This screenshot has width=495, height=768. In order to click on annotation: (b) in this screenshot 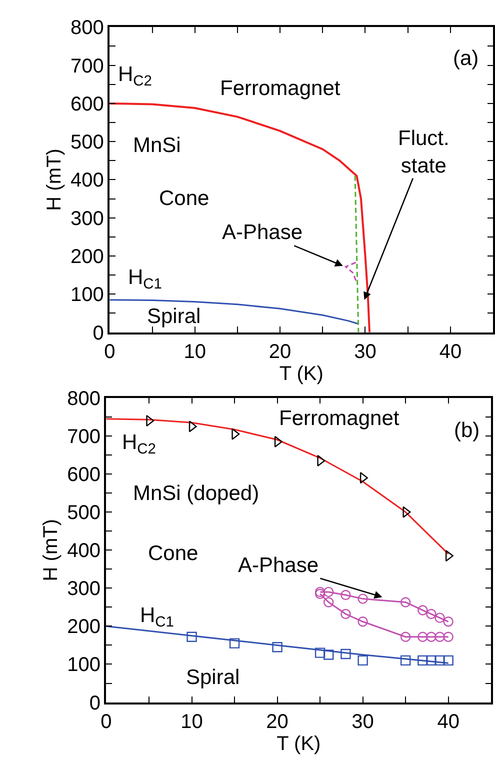, I will do `click(467, 430)`.